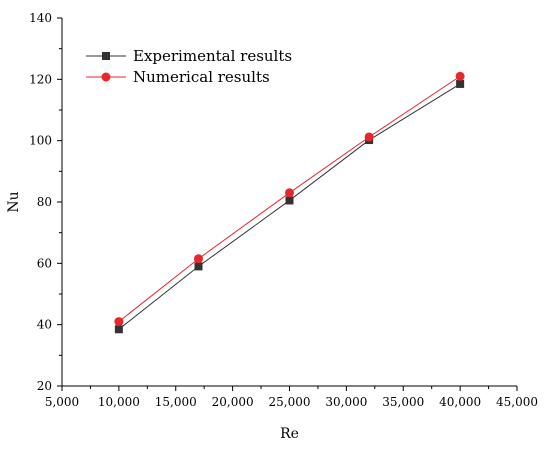 The image size is (550, 457). Describe the element at coordinates (40, 141) in the screenshot. I see `y-tick-label: 100` at that location.